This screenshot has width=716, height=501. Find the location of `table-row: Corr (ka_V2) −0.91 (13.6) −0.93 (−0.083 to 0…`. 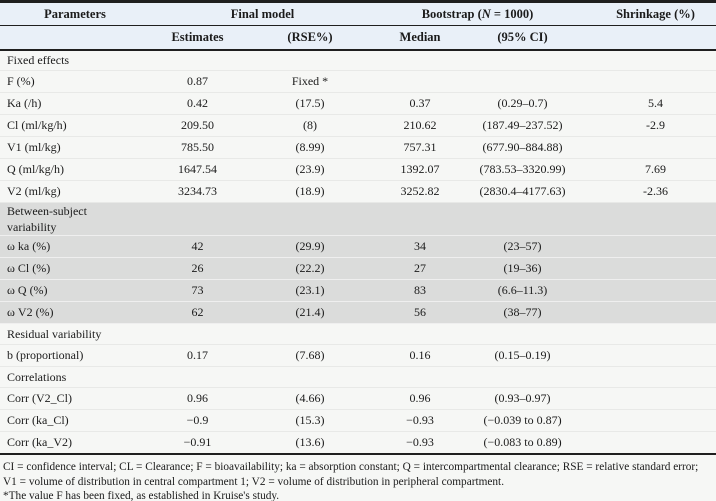

table-row: Corr (ka_V2) −0.91 (13.6) −0.93 (−0.083 to 0… is located at coordinates (358, 443).